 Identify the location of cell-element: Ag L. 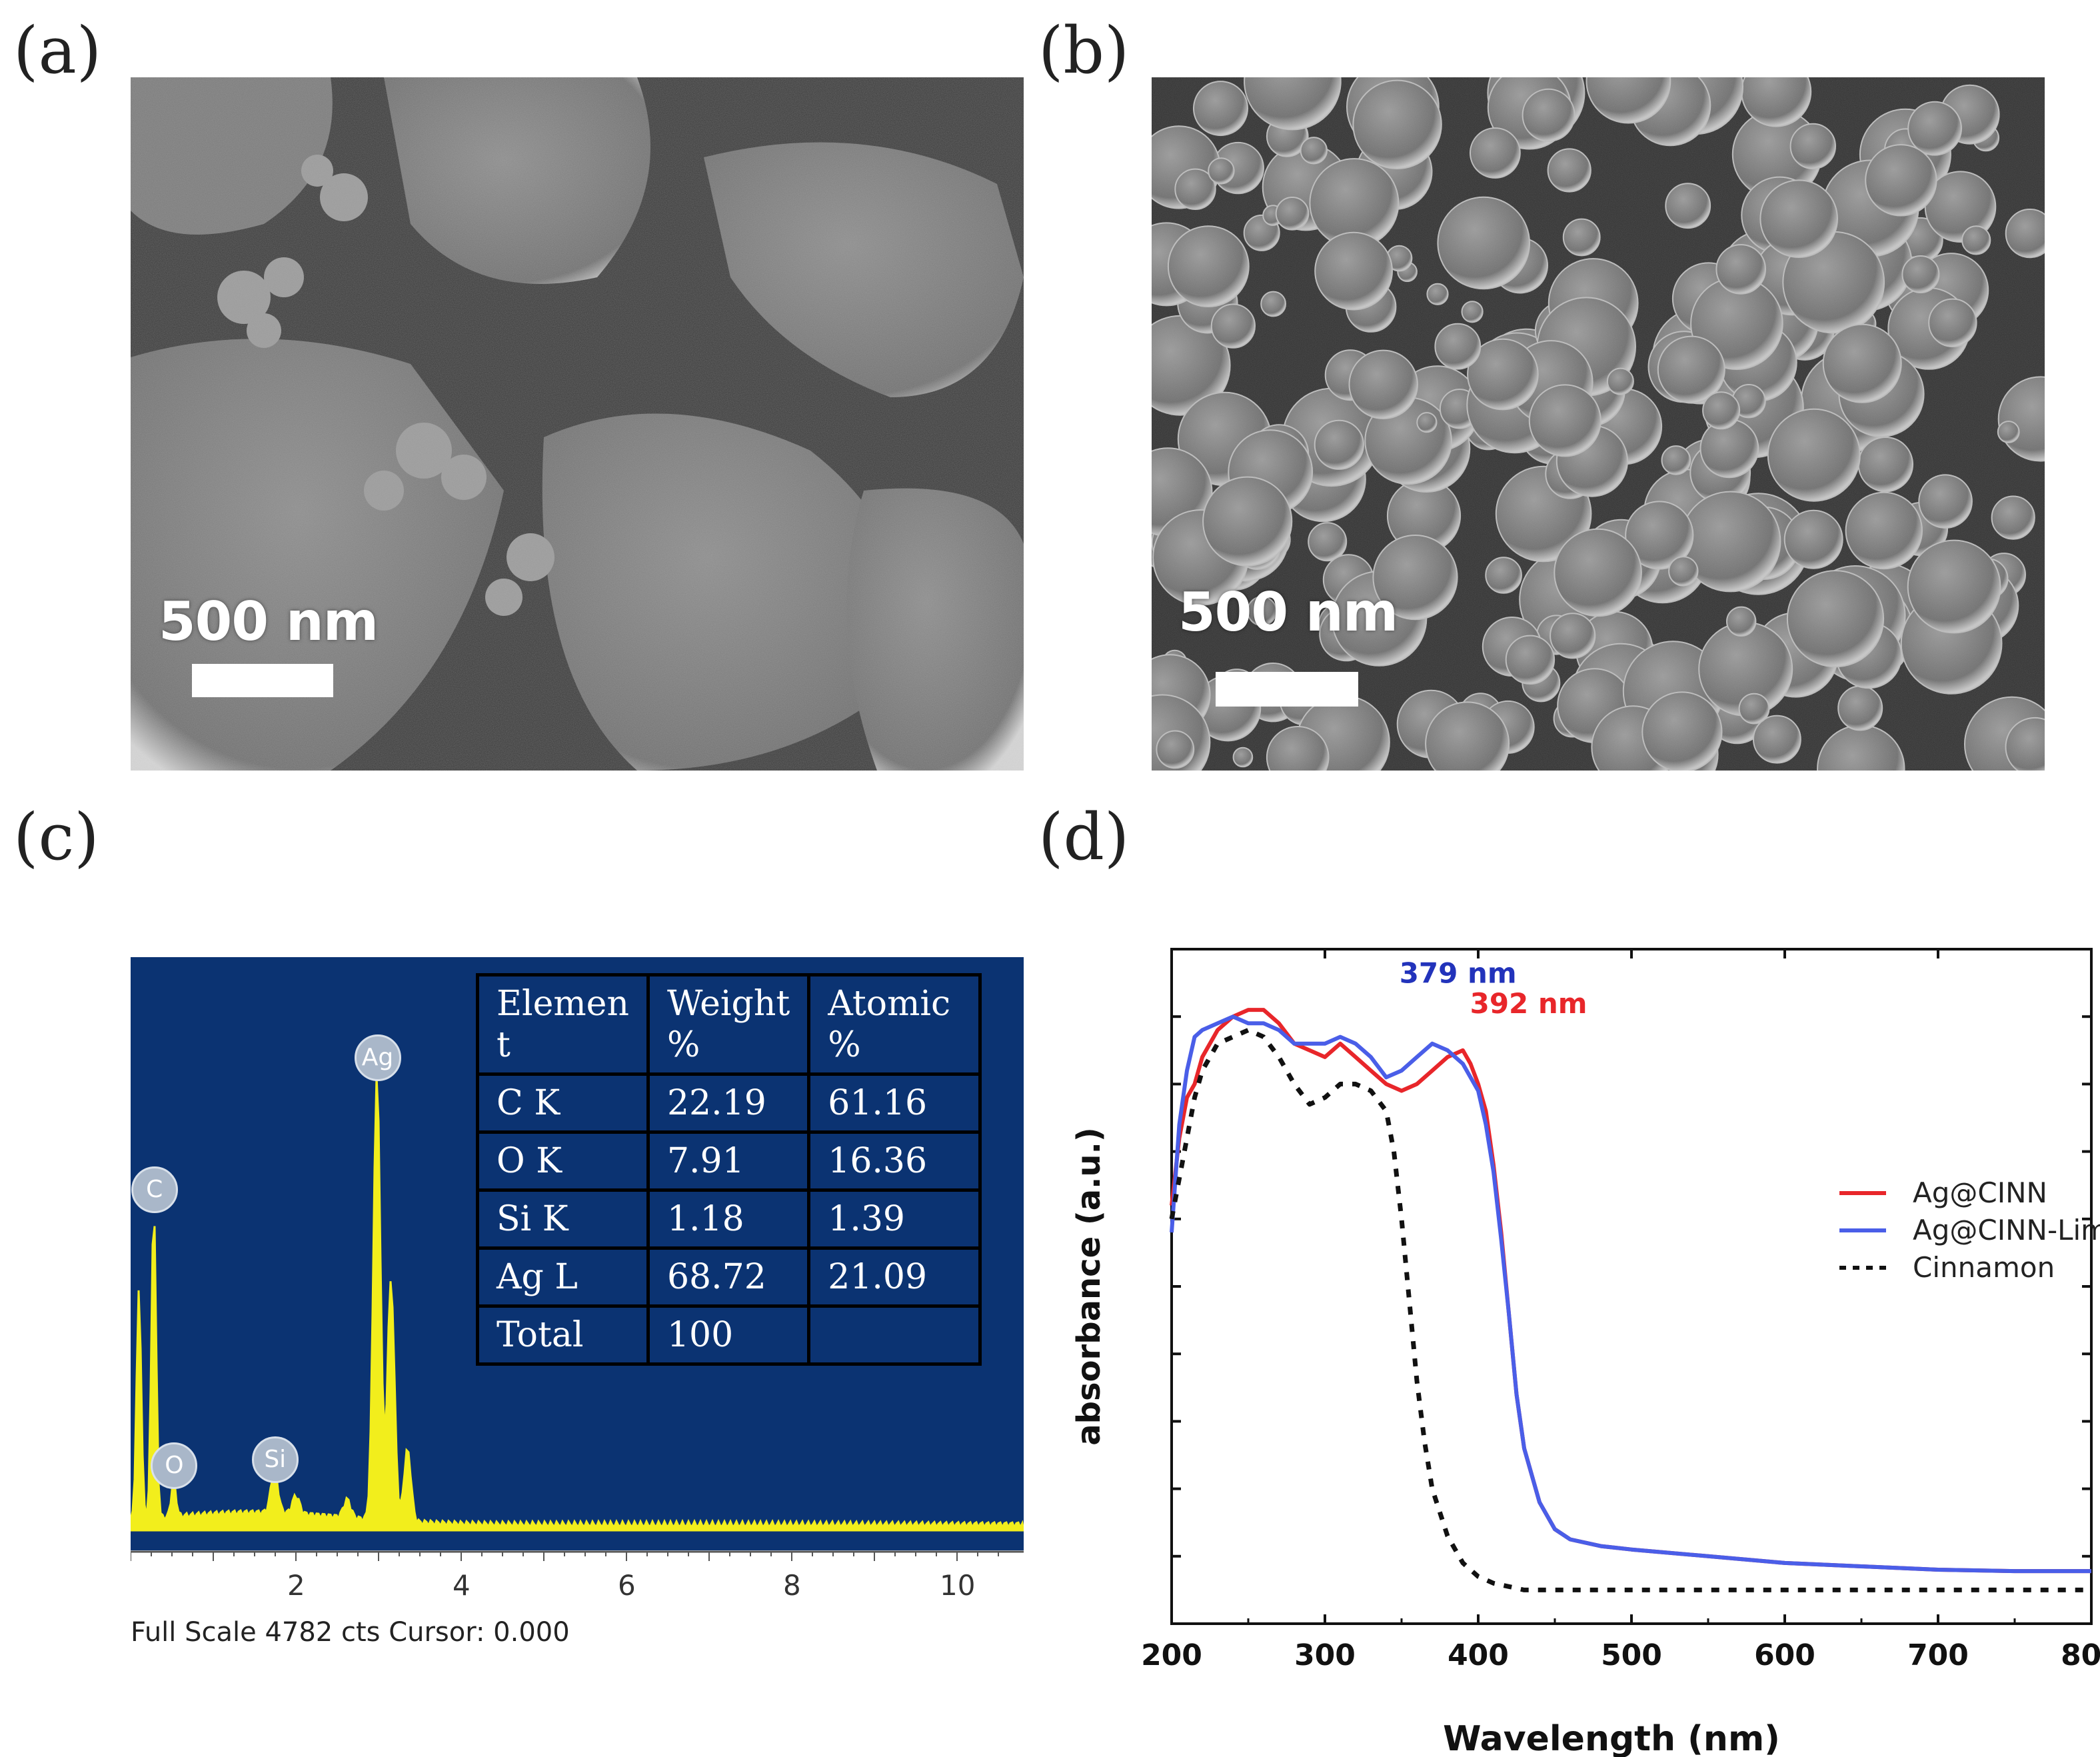
(563, 1277).